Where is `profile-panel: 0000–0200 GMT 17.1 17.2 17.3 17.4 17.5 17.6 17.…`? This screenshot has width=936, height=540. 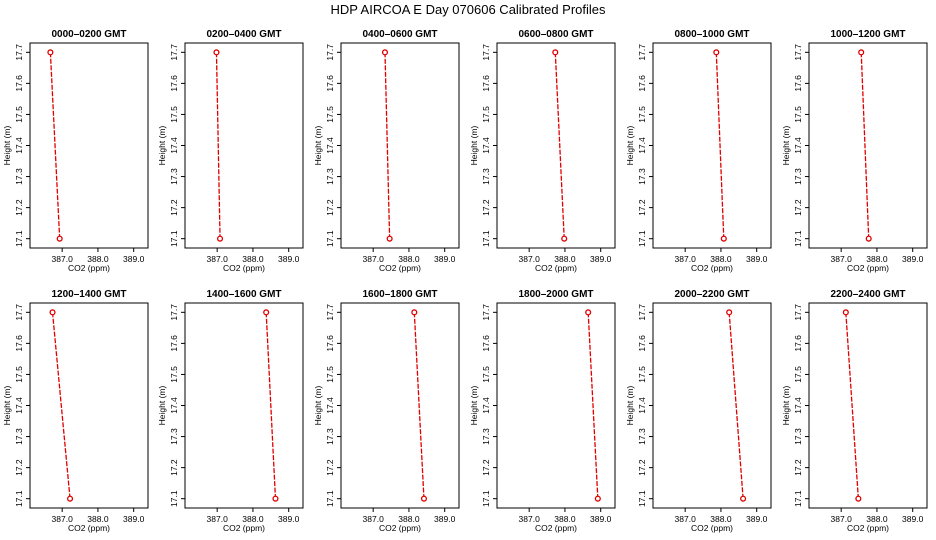 profile-panel: 0000–0200 GMT 17.1 17.2 17.3 17.4 17.5 17.6 17.… is located at coordinates (75, 151).